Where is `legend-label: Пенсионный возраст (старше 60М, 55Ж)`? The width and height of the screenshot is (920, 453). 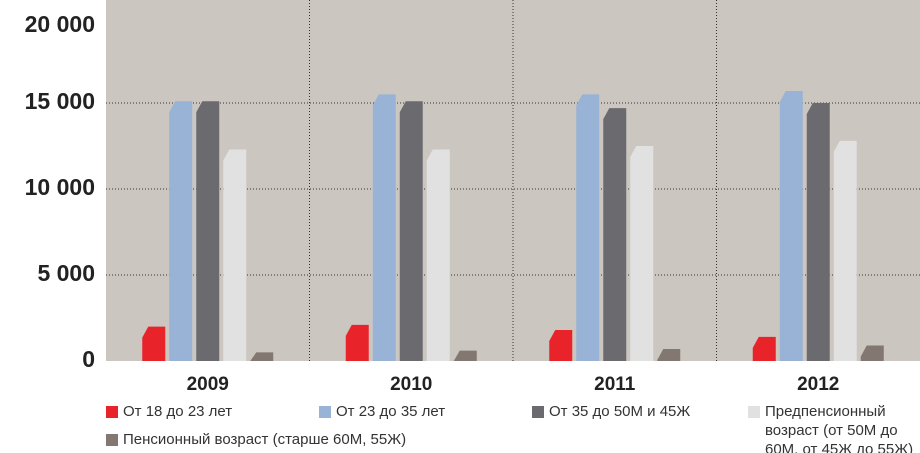
legend-label: Пенсионный возраст (старше 60М, 55Ж) is located at coordinates (265, 439).